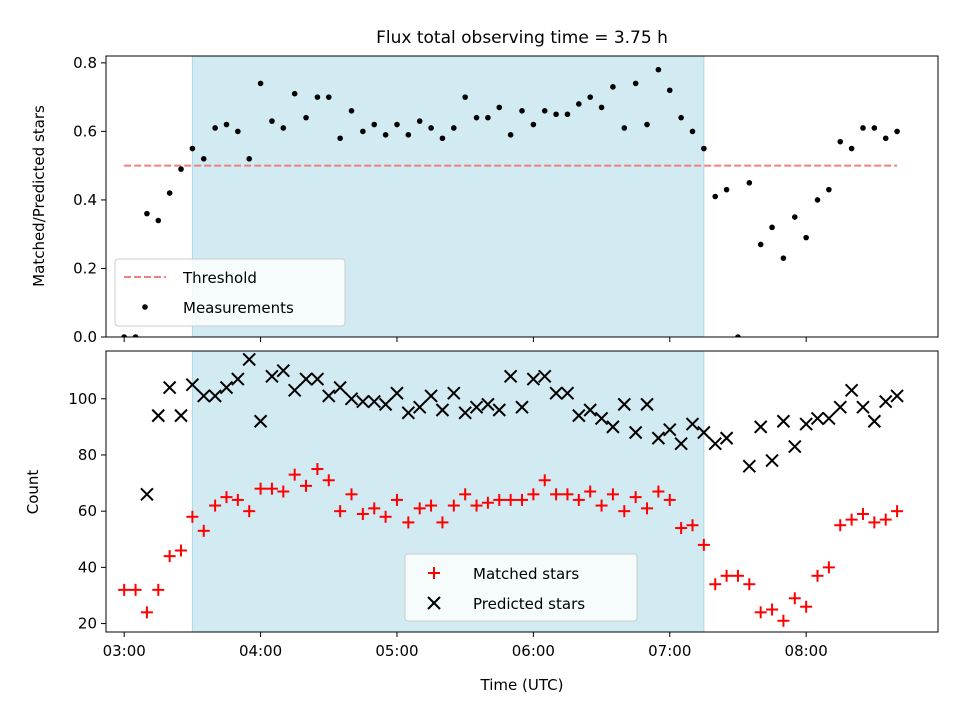  I want to click on top-y-axis-label: Matched/Predicted stars, so click(39, 196).